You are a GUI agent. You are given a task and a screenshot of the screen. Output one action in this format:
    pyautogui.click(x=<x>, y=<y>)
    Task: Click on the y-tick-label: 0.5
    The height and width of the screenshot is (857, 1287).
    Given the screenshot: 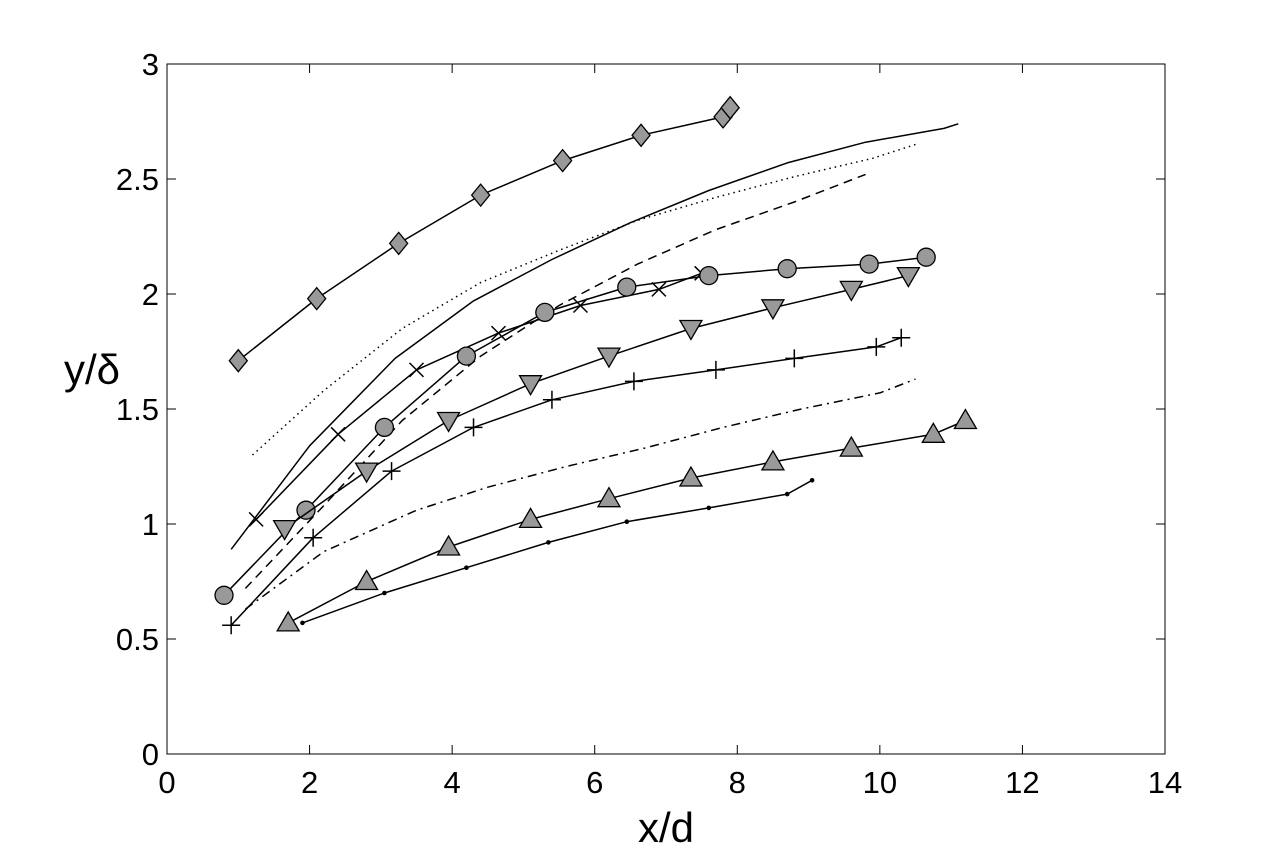 What is the action you would take?
    pyautogui.click(x=137, y=639)
    